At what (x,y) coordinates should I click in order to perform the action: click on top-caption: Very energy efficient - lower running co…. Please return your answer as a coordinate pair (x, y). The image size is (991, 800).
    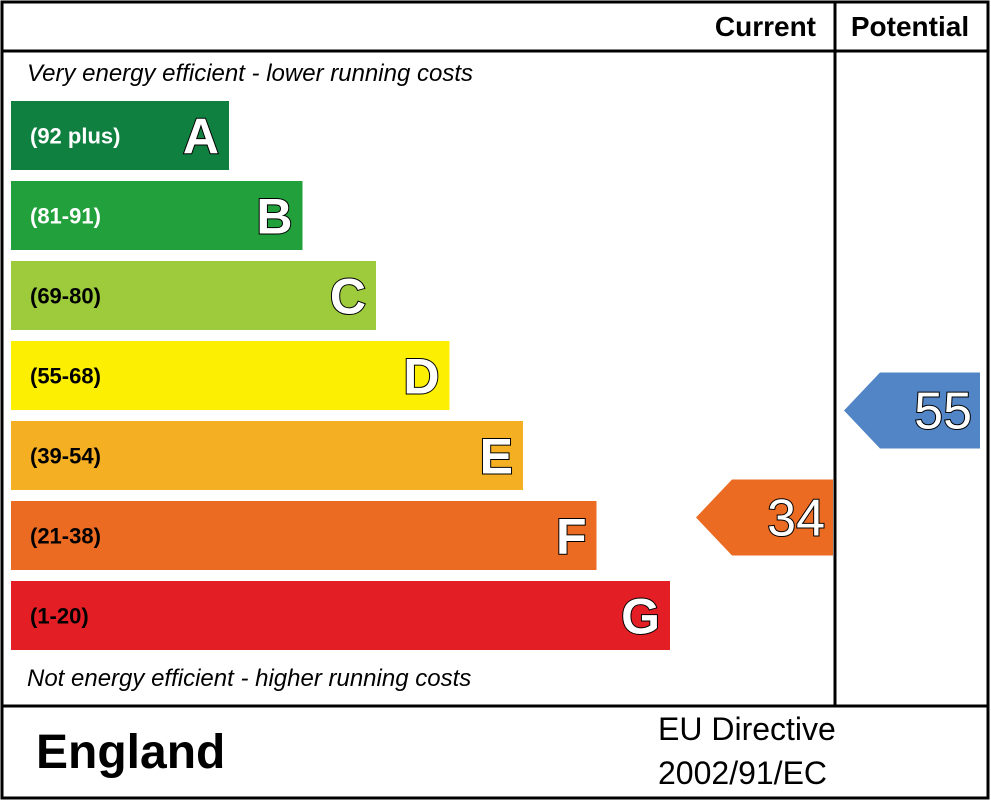
    Looking at the image, I should click on (250, 73).